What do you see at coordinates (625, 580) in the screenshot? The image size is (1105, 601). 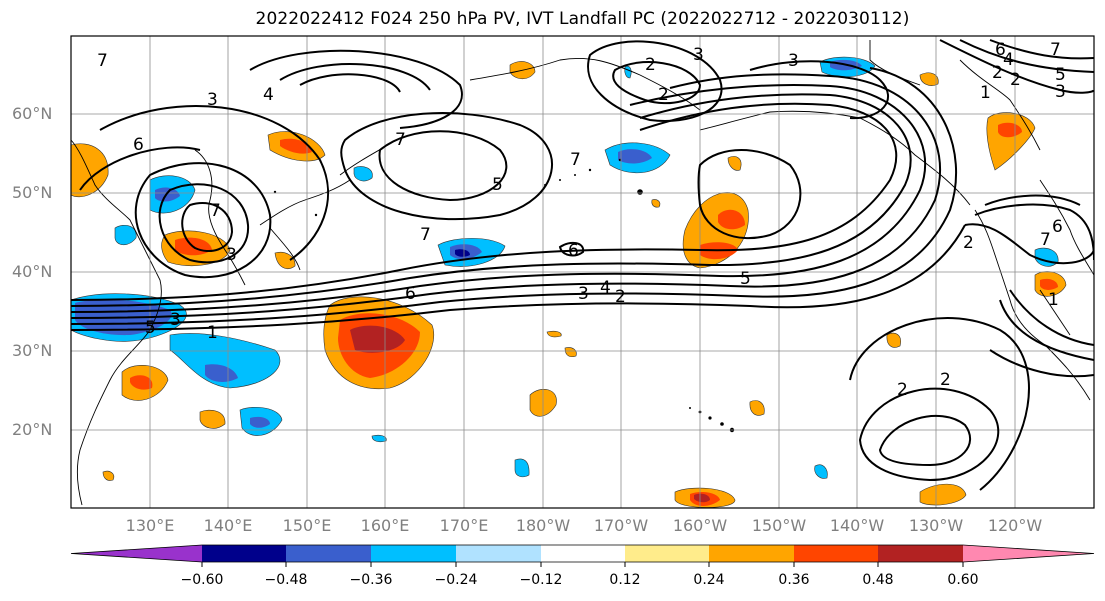 I see `colorbar-tick-label: 0.12` at bounding box center [625, 580].